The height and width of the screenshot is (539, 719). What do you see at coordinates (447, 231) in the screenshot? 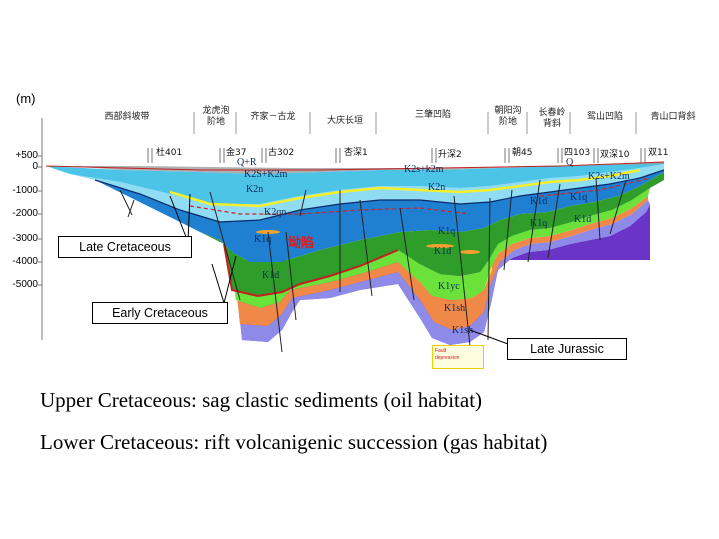
I see `unit-label-k1q-center: K1q` at bounding box center [447, 231].